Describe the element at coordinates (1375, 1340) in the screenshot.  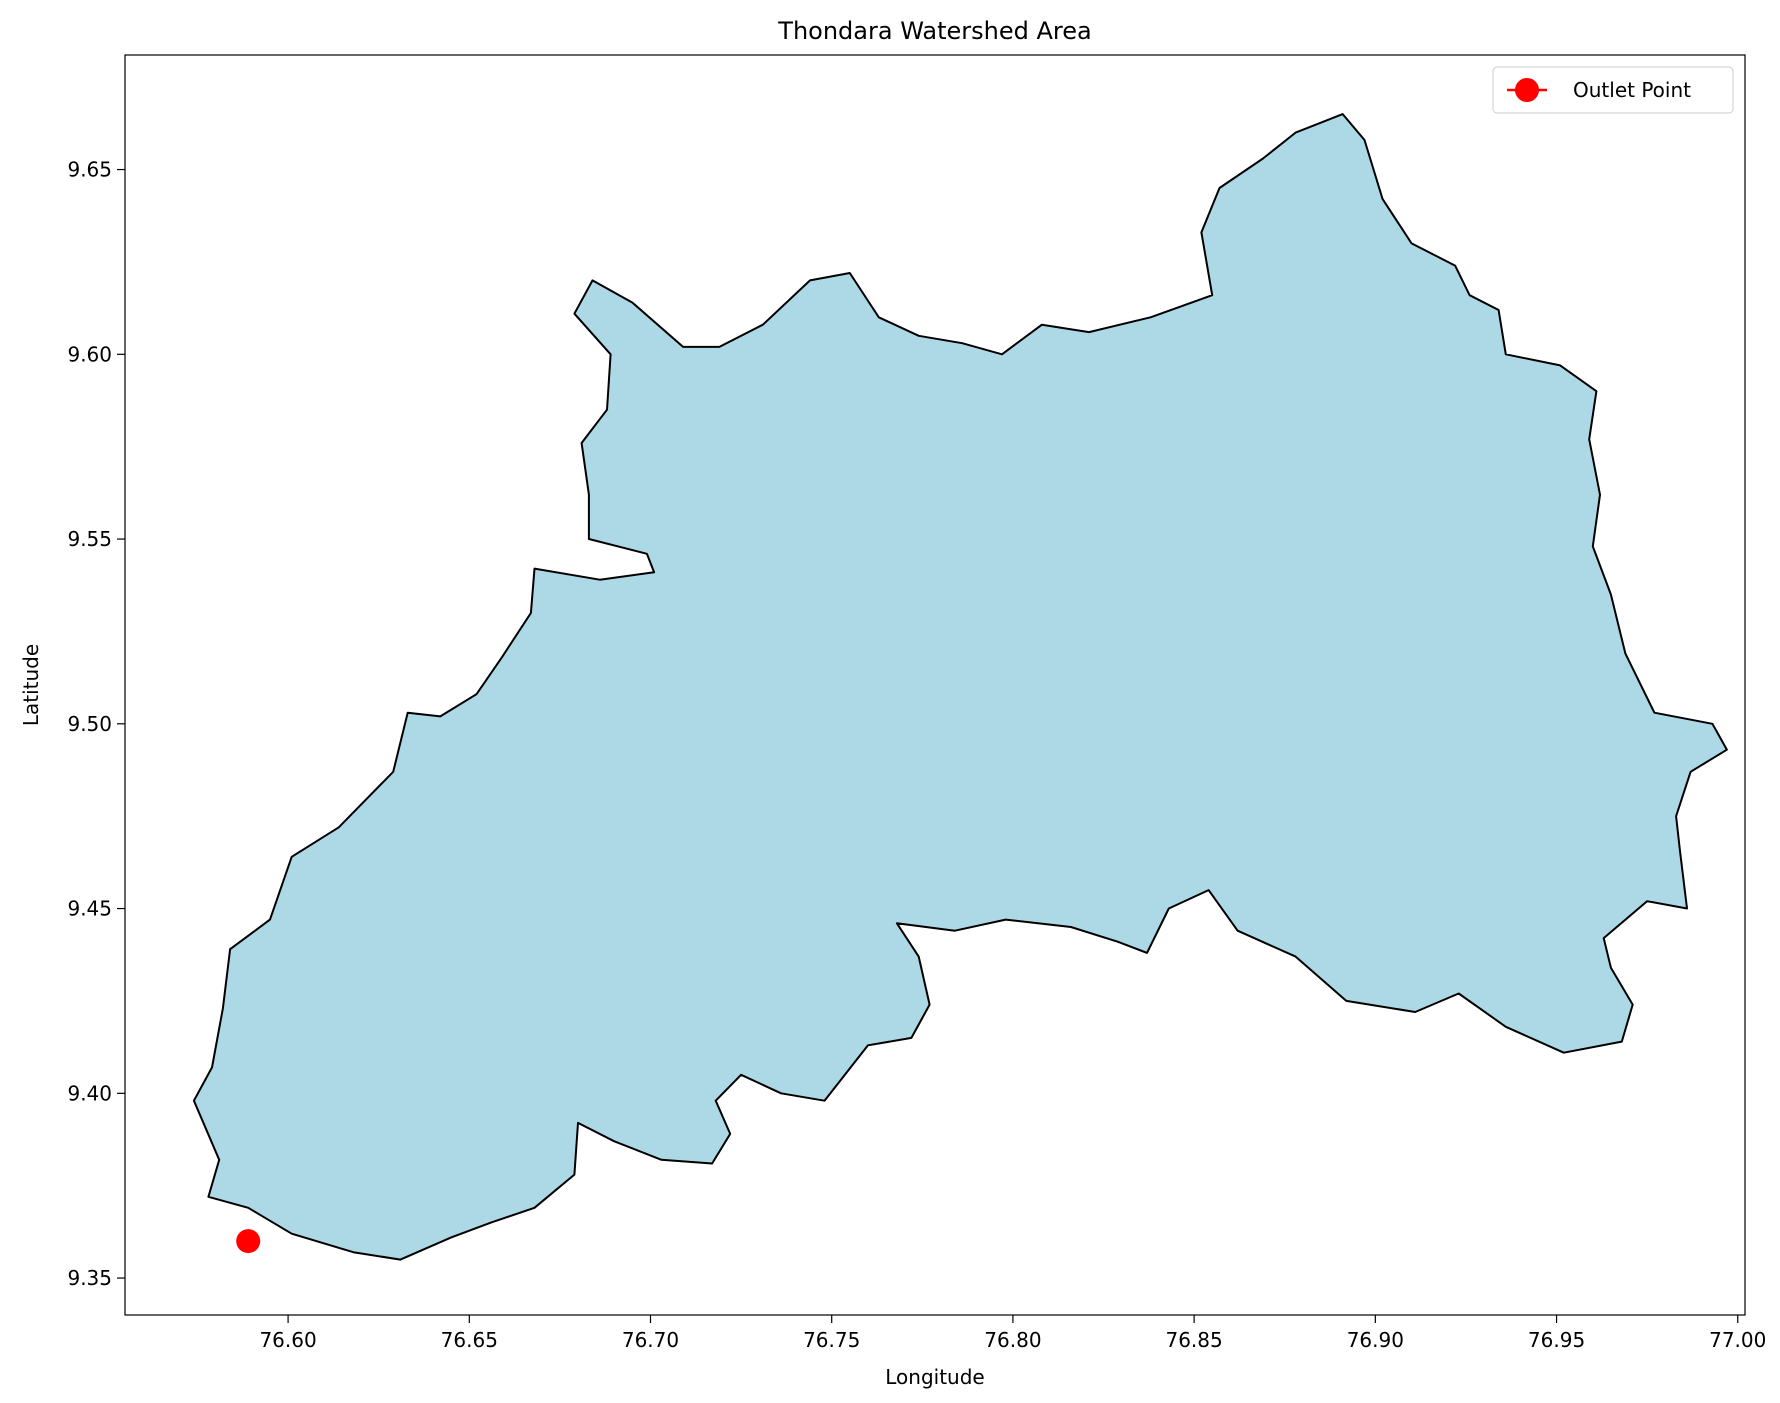
I see `x-tick-label: 76.90` at that location.